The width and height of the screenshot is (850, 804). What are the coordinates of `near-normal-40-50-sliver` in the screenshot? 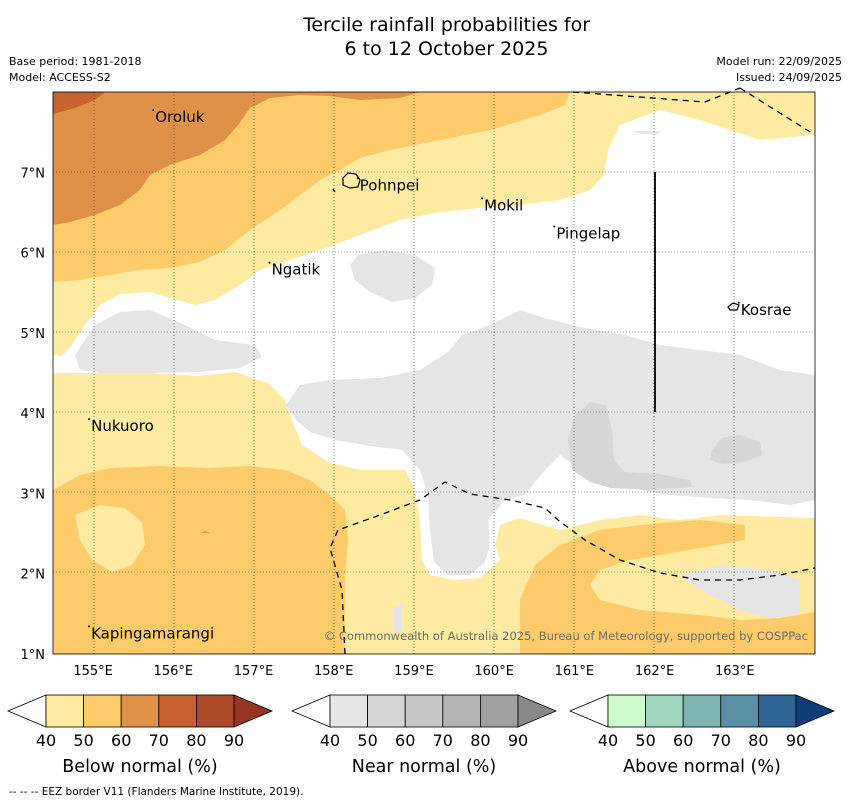 It's located at (647, 132).